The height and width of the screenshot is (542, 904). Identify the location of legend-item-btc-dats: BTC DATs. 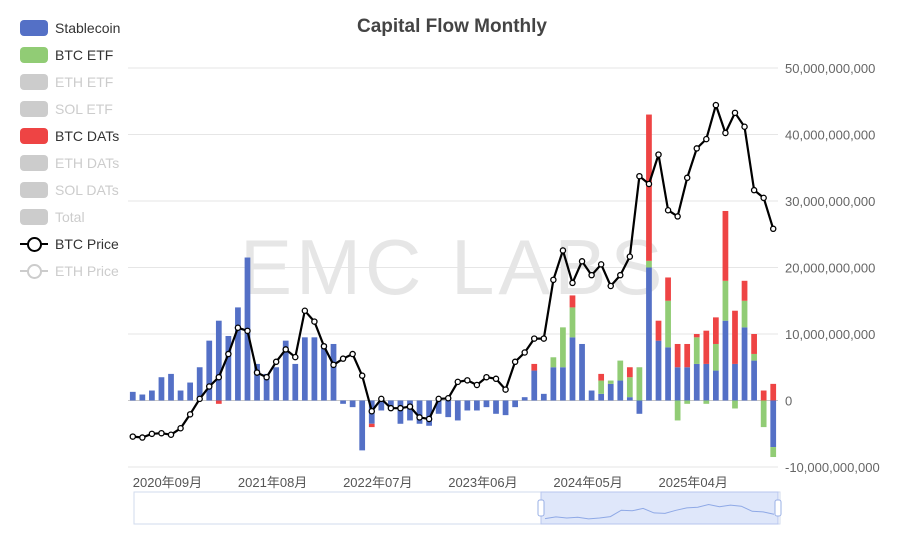
(70, 135).